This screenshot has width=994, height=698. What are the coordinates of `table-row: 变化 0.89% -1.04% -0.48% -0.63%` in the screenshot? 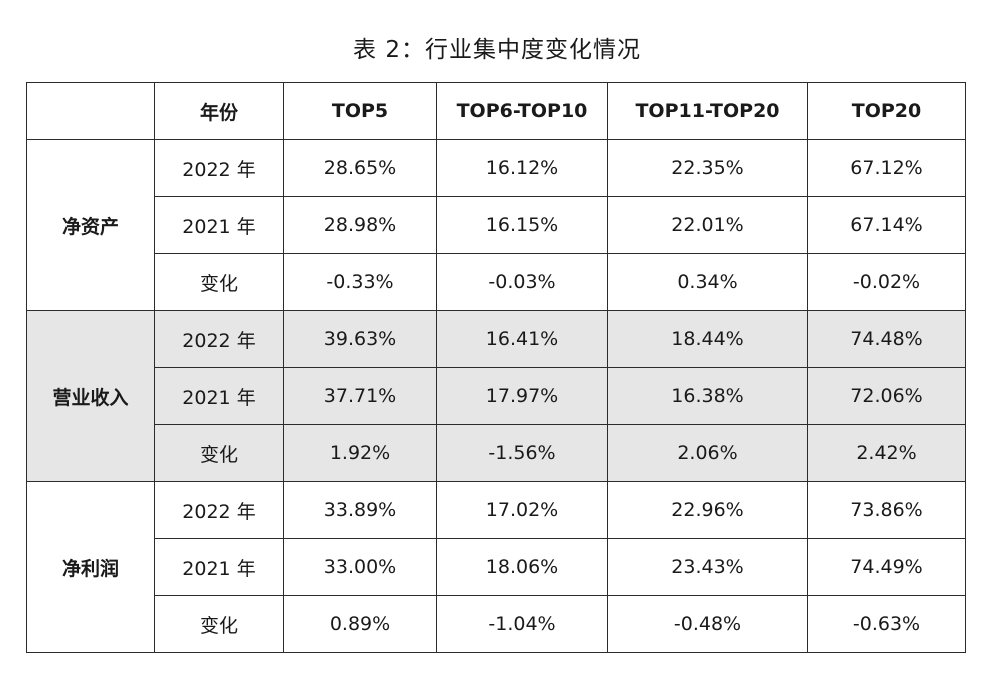 It's located at (496, 624).